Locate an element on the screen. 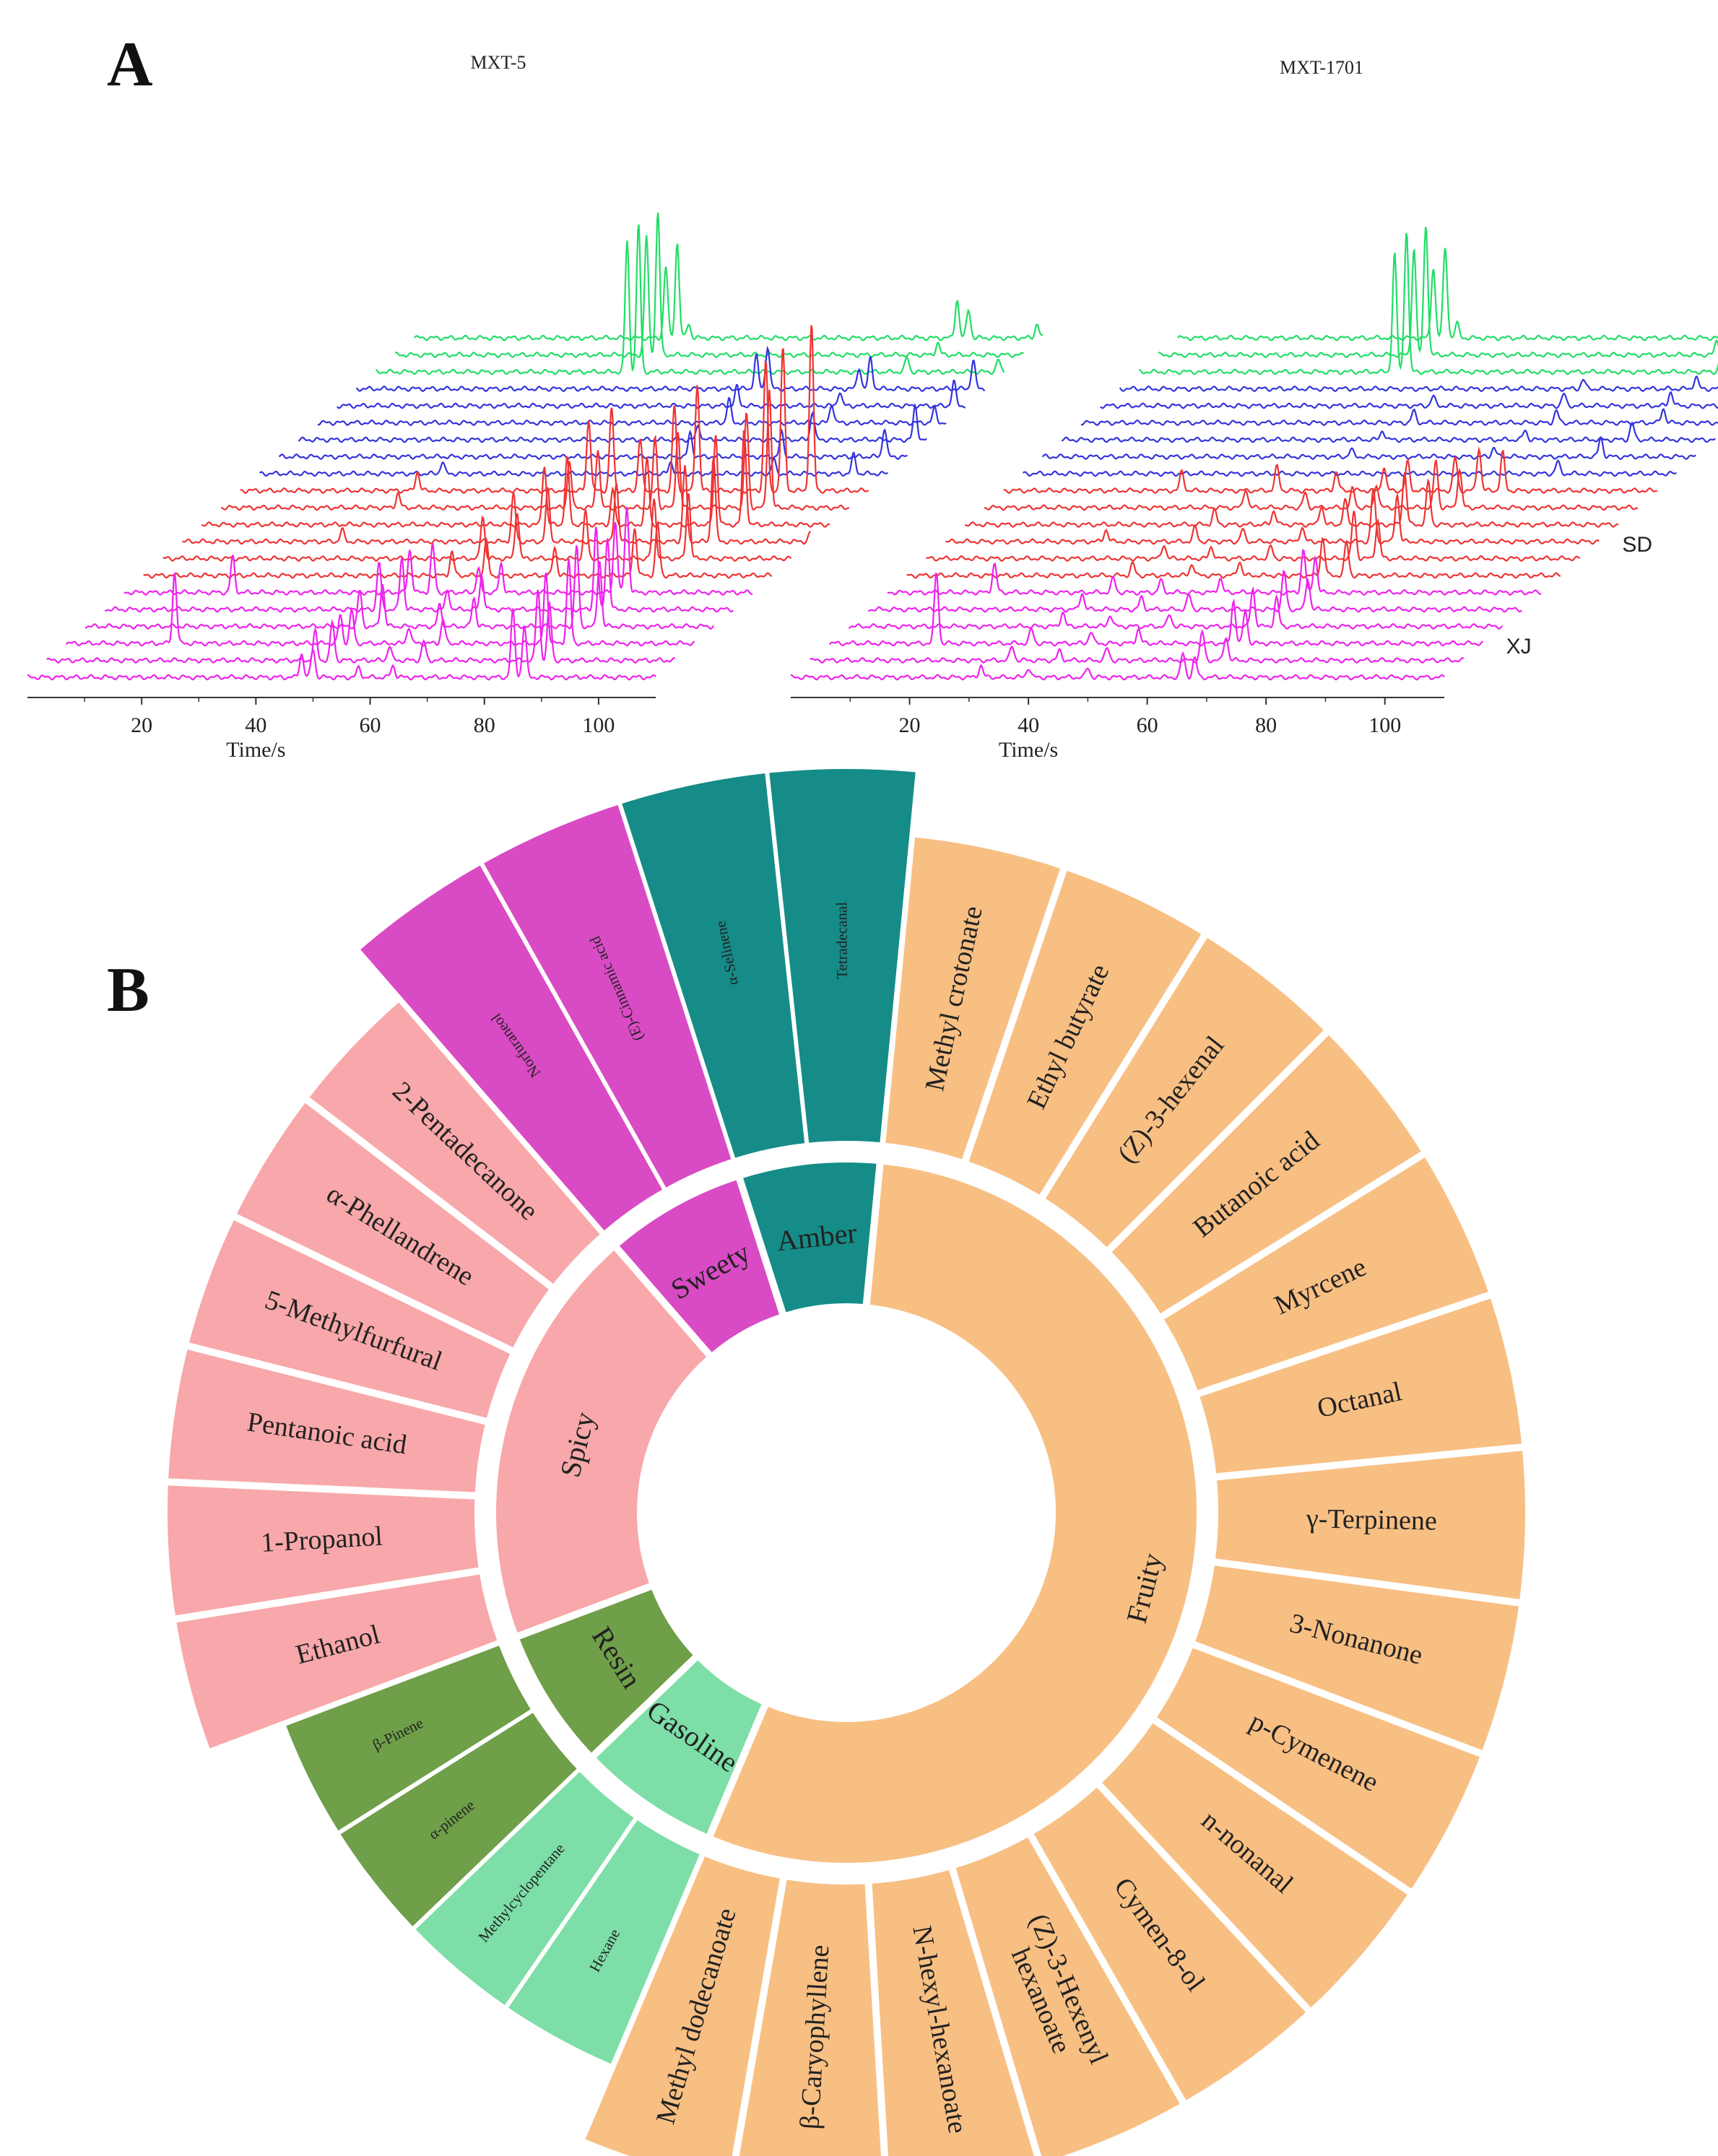  outer-segment-cymen-8-ol is located at coordinates (1169, 1944).